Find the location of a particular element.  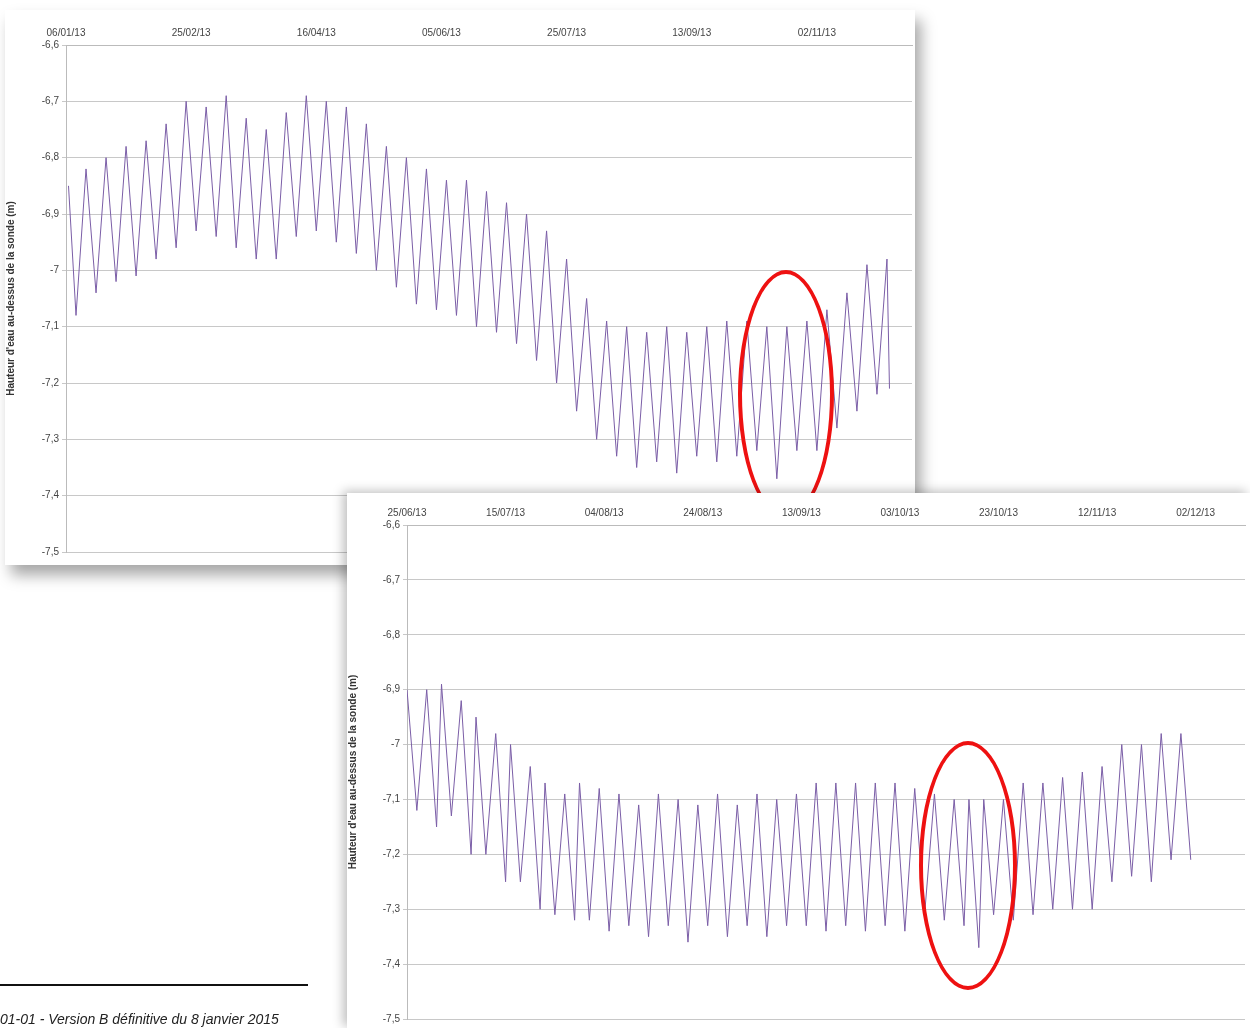

x-tick-label: 03/10/13 is located at coordinates (900, 512).